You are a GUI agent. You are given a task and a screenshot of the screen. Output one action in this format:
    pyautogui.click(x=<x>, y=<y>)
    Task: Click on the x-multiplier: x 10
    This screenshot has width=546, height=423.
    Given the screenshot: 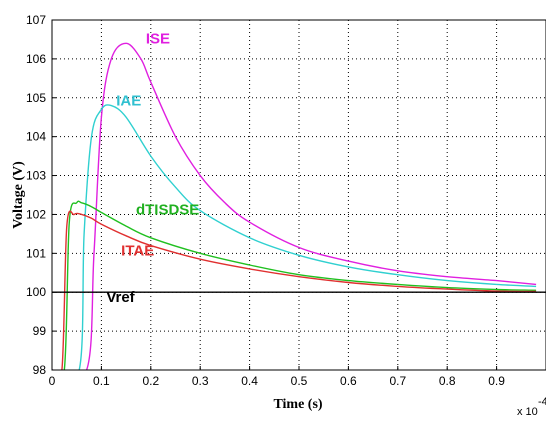 What is the action you would take?
    pyautogui.click(x=527, y=412)
    